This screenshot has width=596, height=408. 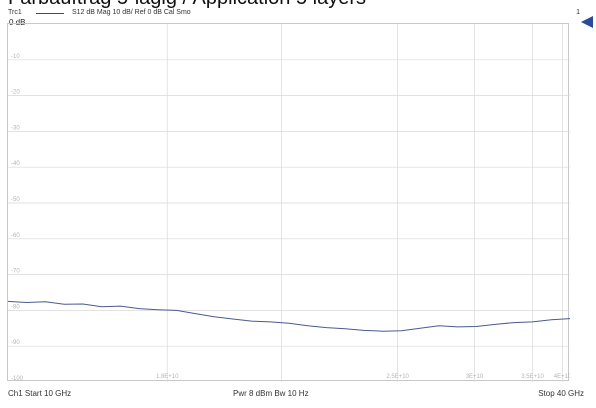 What do you see at coordinates (562, 377) in the screenshot?
I see `x-tick-label: 4E+10` at bounding box center [562, 377].